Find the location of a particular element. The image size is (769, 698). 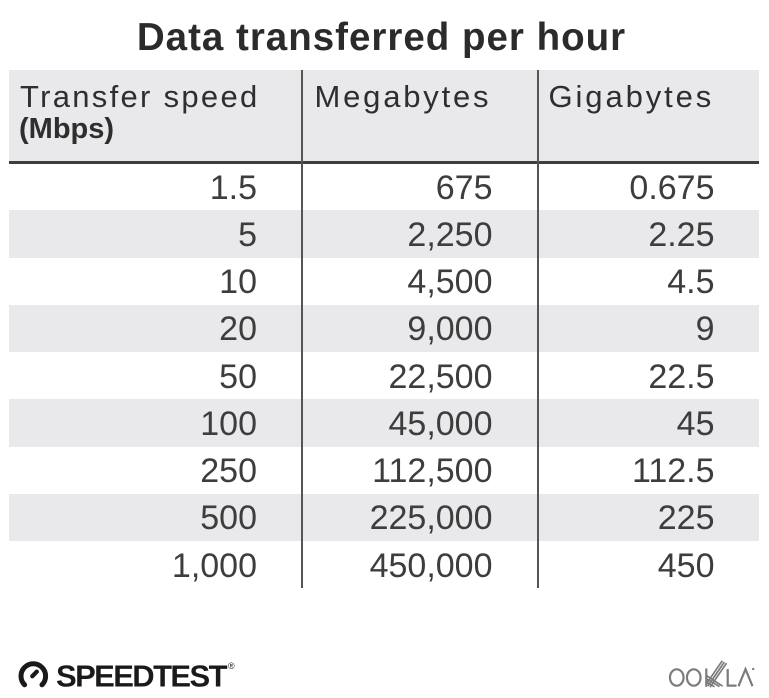

svg-text: SPEEDTEST is located at coordinates (142, 676).